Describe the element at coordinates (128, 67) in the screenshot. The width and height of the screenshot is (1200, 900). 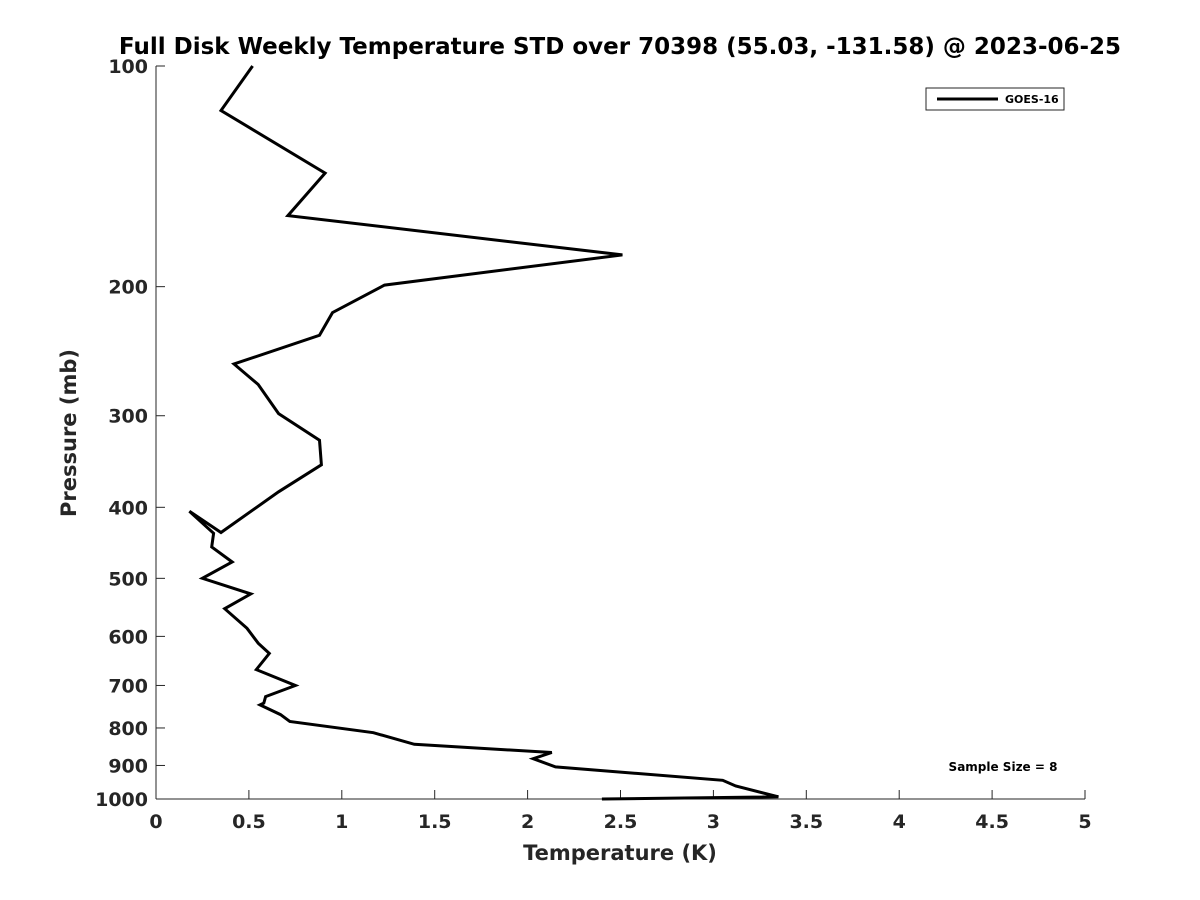
I see `y-tick-label: 100` at that location.